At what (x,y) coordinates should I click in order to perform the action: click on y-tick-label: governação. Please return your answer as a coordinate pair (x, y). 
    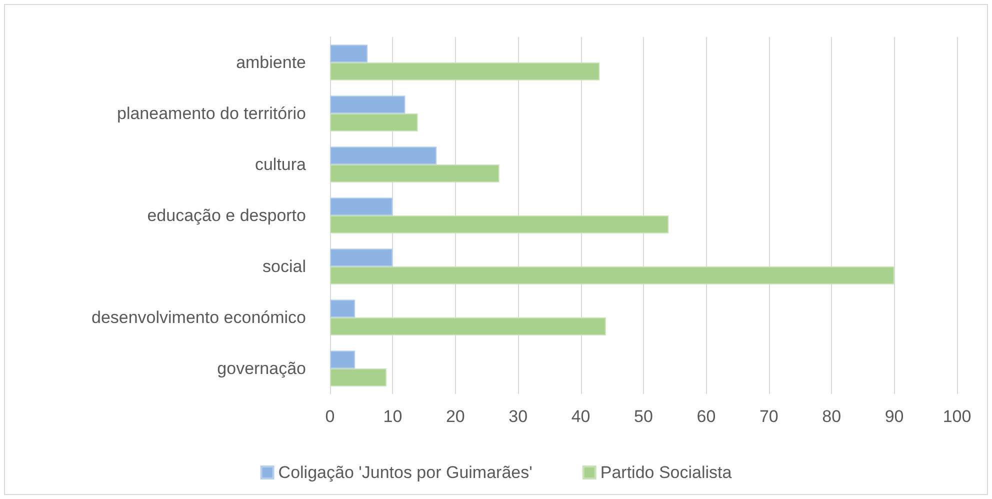
    Looking at the image, I should click on (261, 368).